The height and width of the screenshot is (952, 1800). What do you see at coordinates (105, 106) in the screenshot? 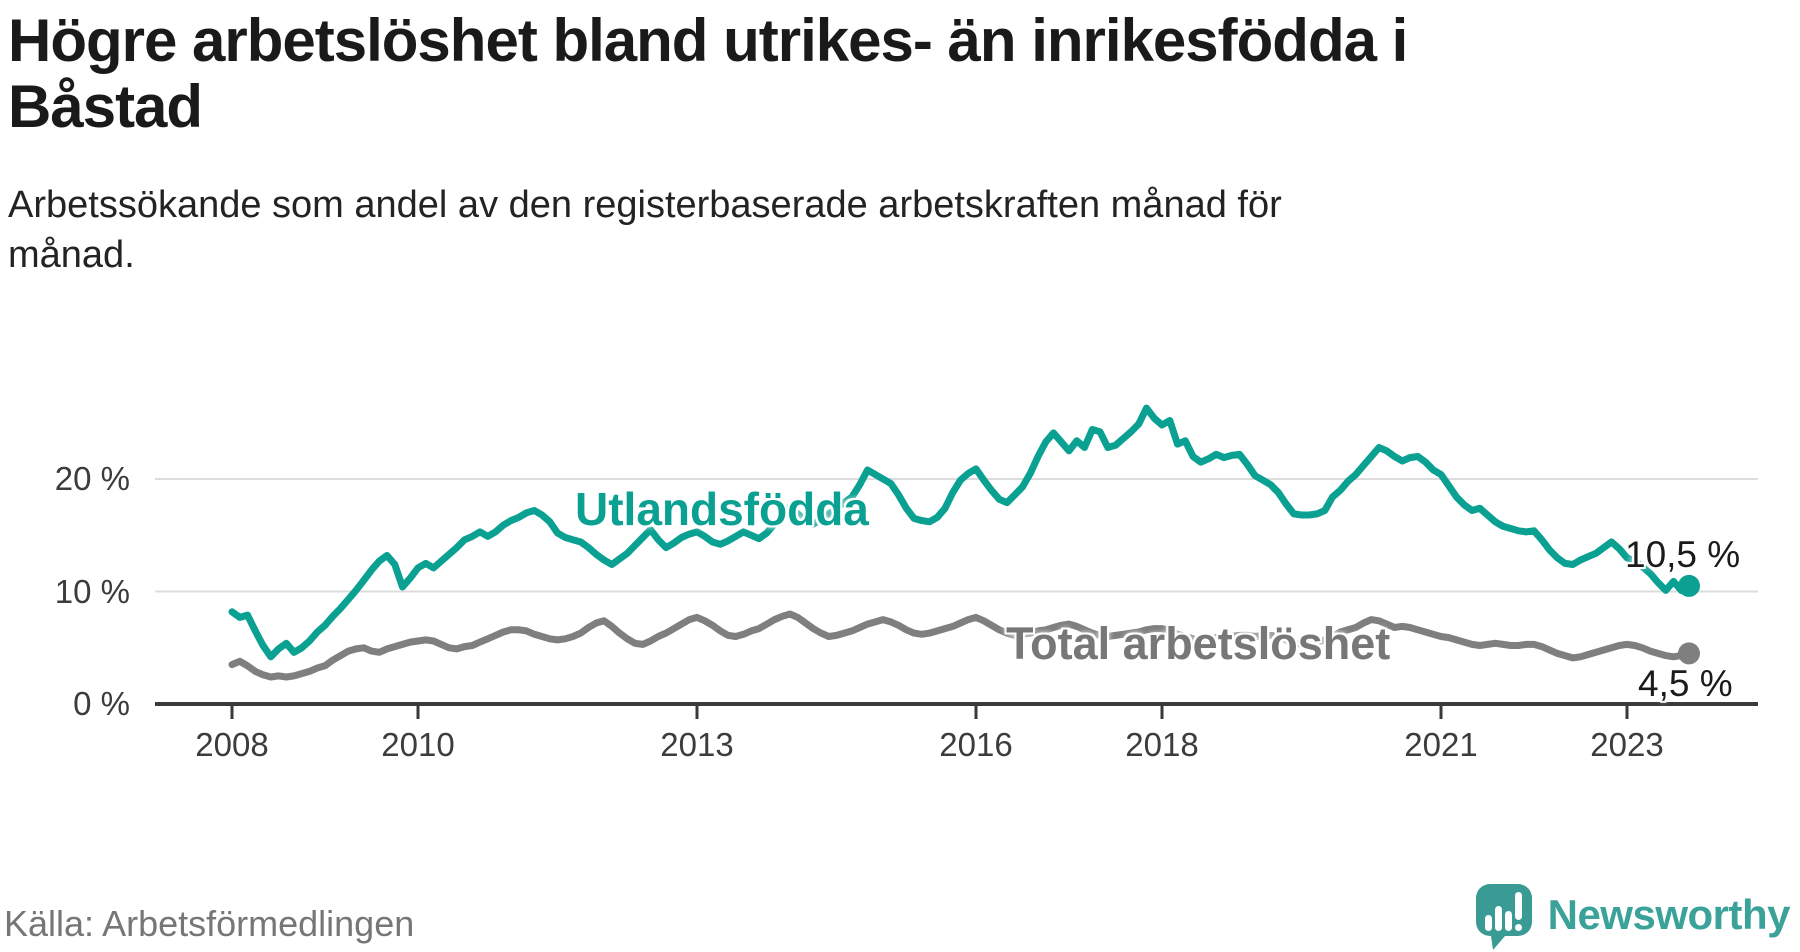
I see `page-title-line-2: Båstad` at bounding box center [105, 106].